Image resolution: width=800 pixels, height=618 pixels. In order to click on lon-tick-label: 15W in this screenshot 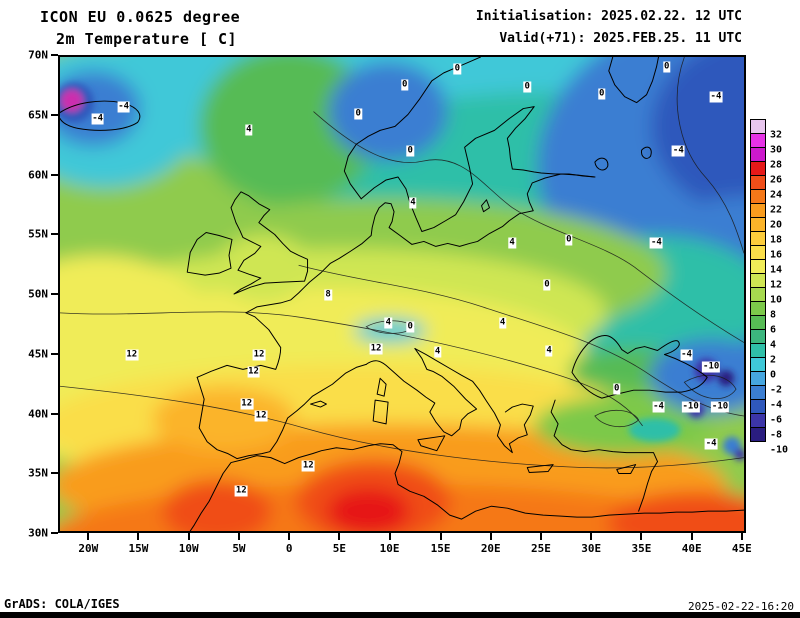, I will do `click(138, 548)`.